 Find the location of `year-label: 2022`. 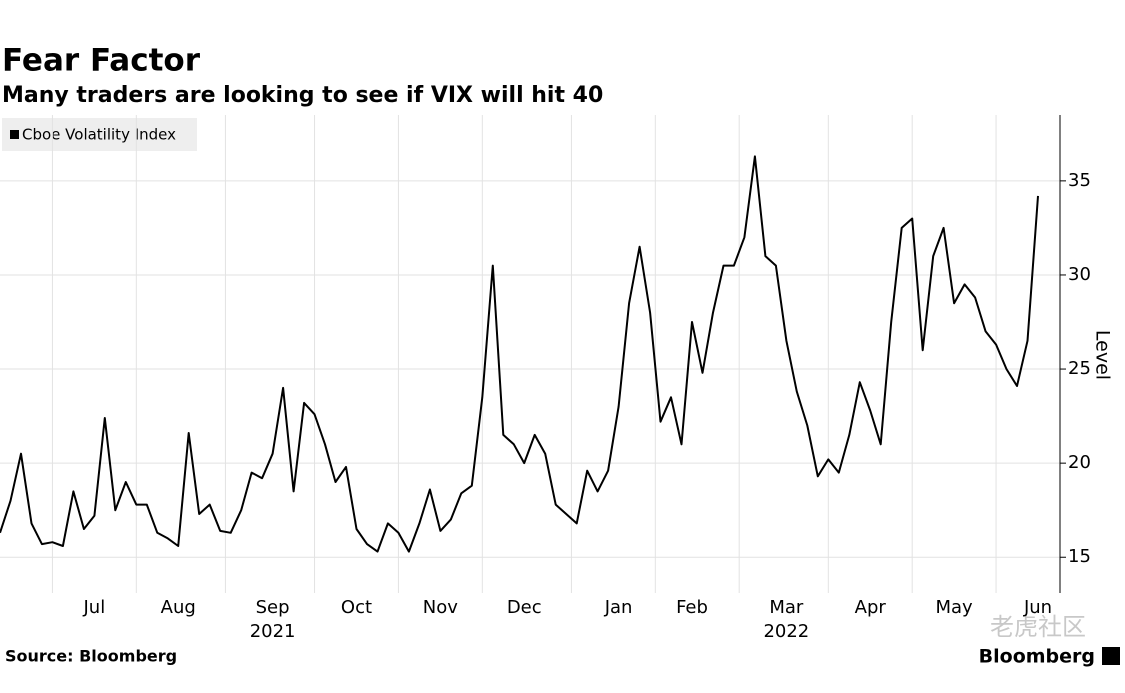

year-label: 2022 is located at coordinates (786, 631).